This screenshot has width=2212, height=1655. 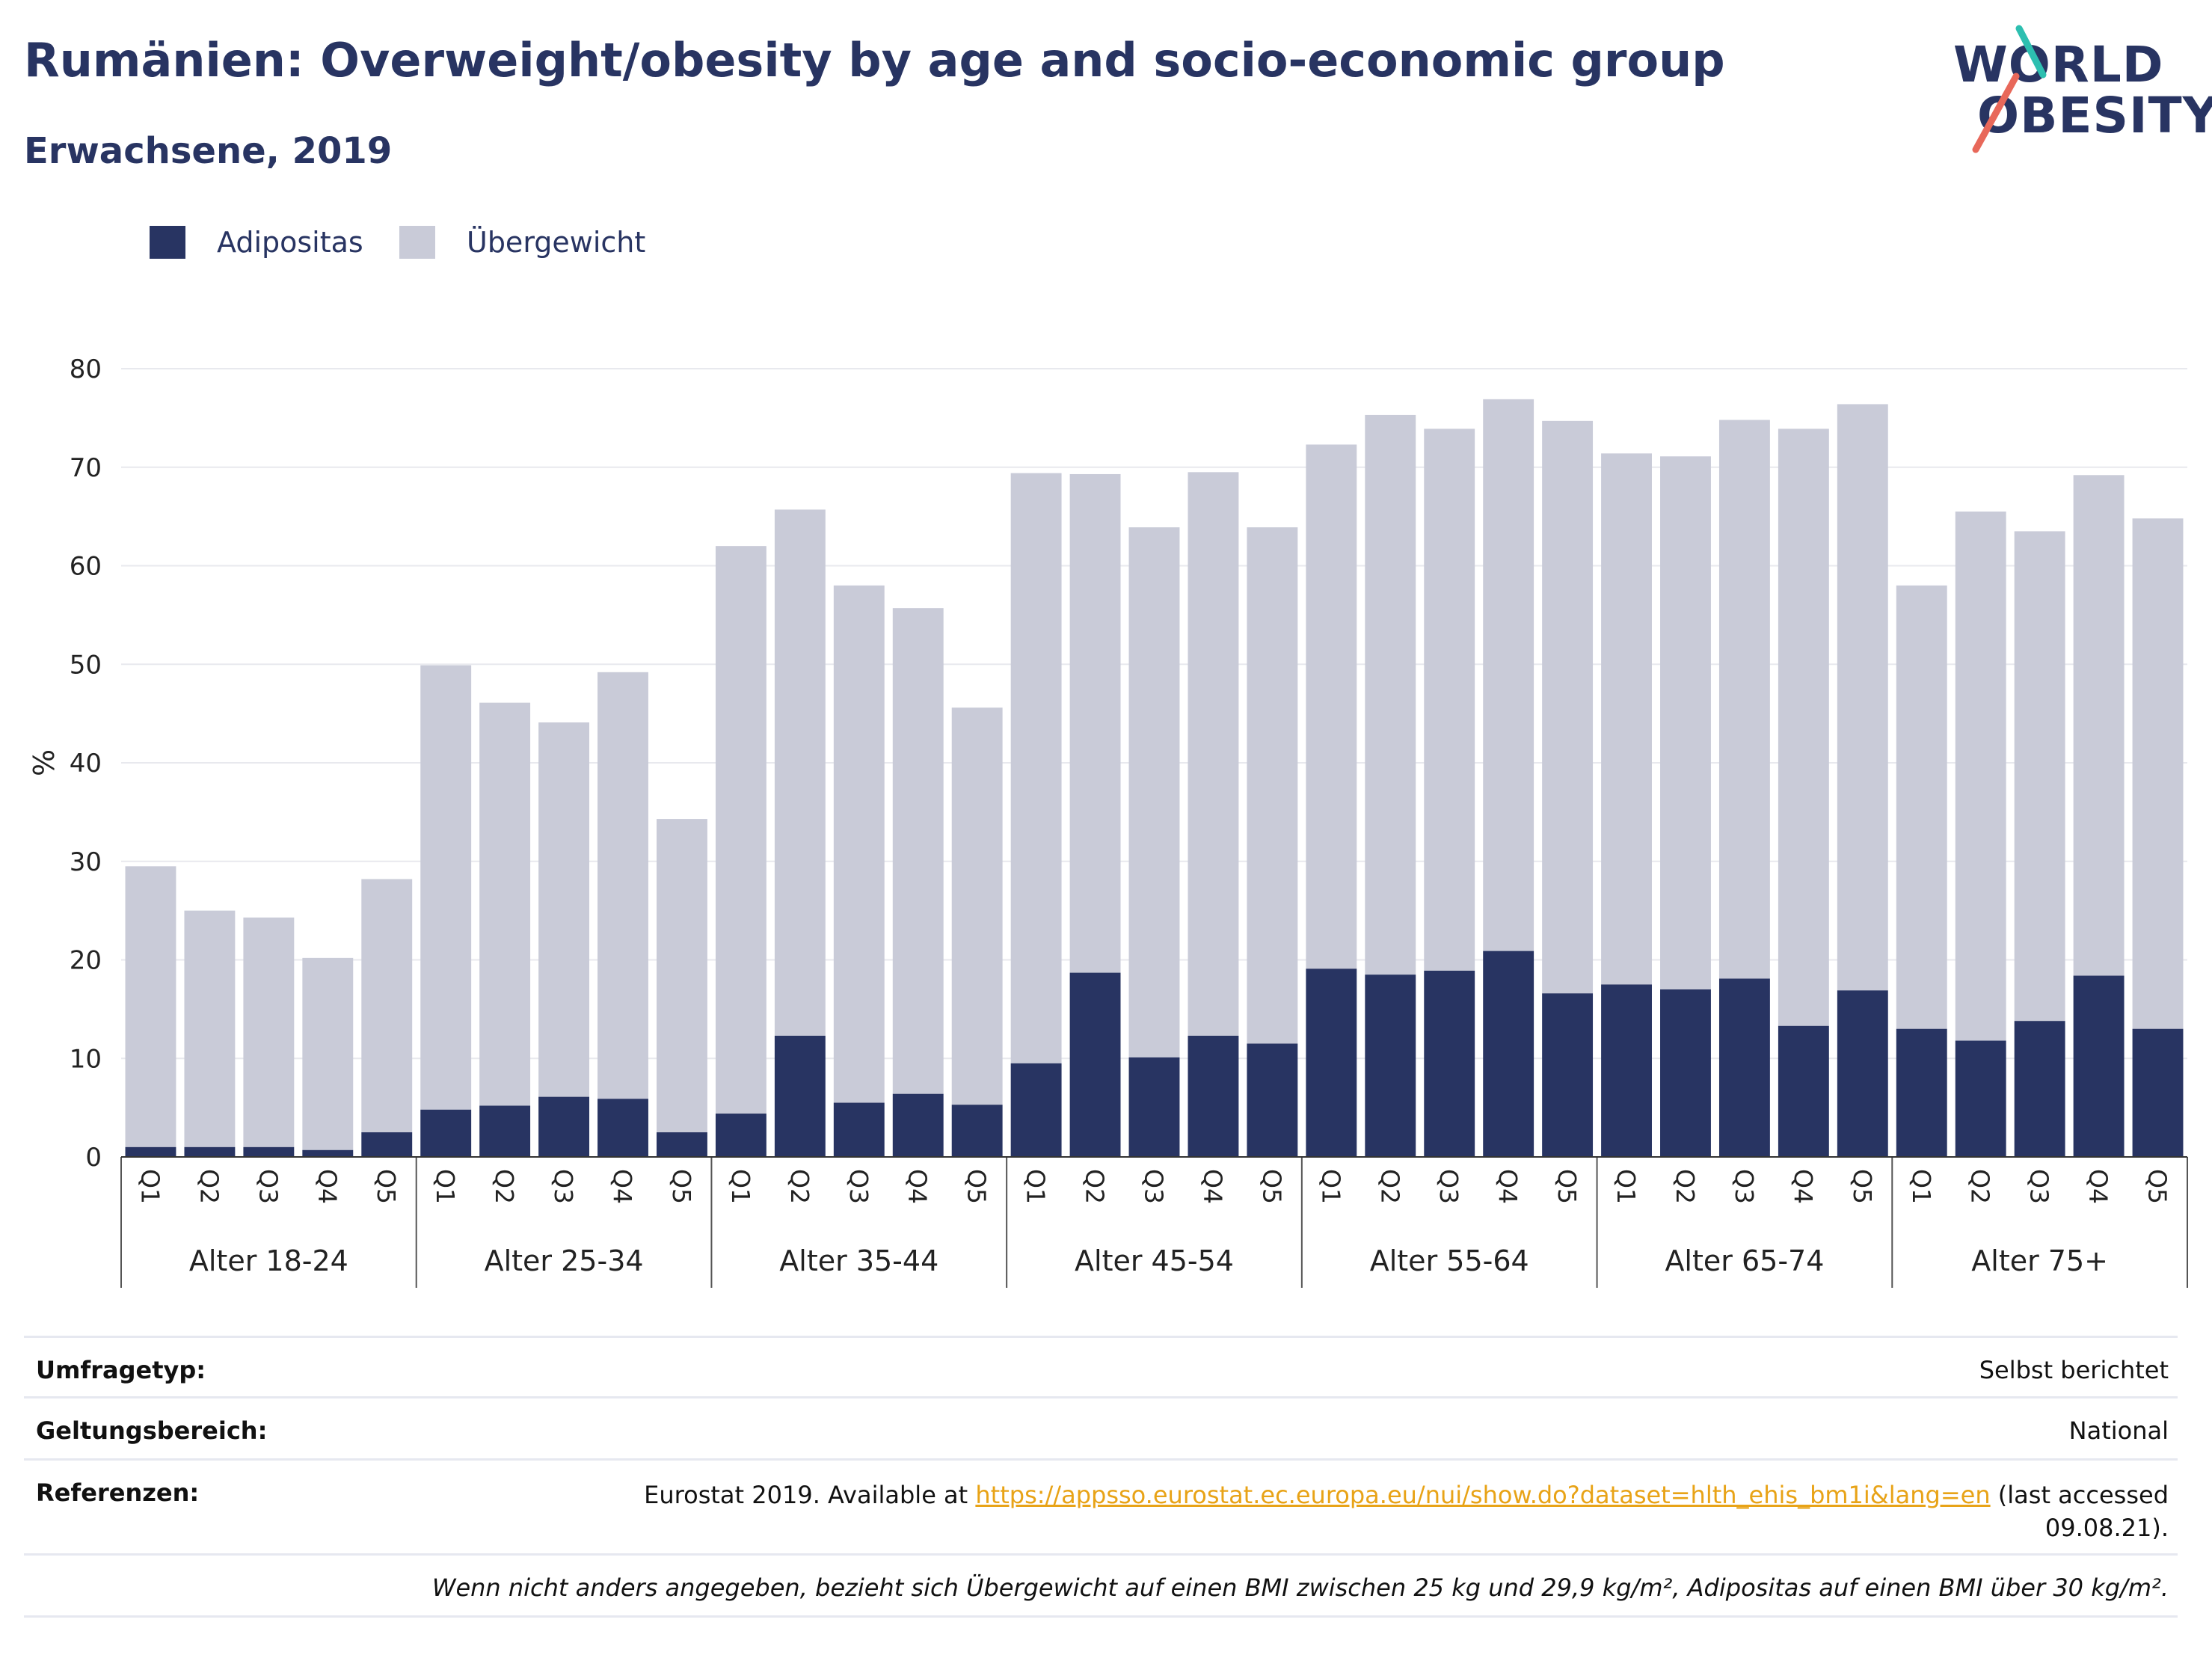 I want to click on y-tick-label: 10, so click(x=86, y=1059).